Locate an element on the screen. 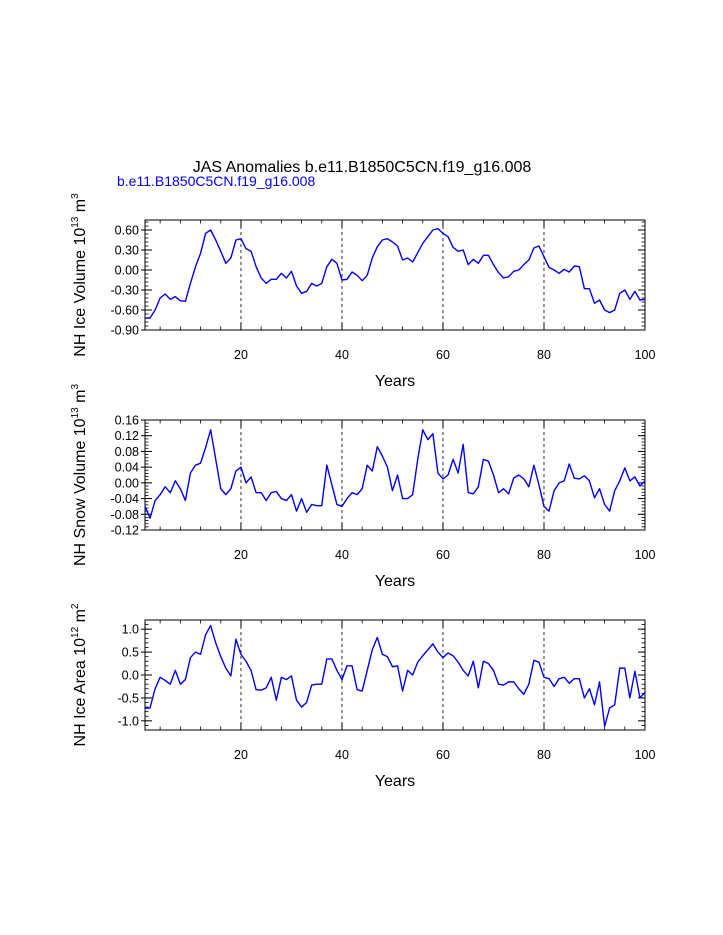 This screenshot has width=723, height=935. y-axis-title: NH Ice Area 1012 m2 is located at coordinates (79, 674).